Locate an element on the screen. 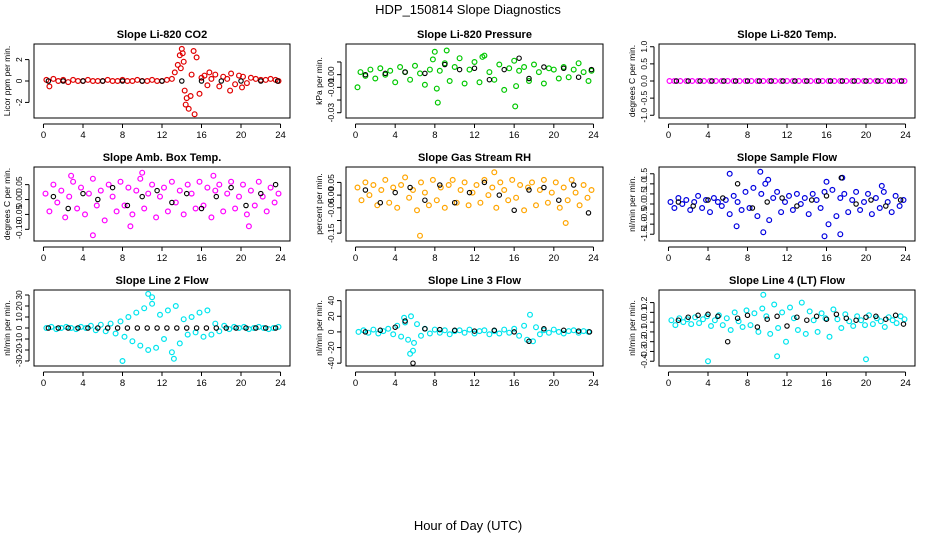 The width and height of the screenshot is (936, 540). y-tick-label: 1.0 is located at coordinates (644, 47).